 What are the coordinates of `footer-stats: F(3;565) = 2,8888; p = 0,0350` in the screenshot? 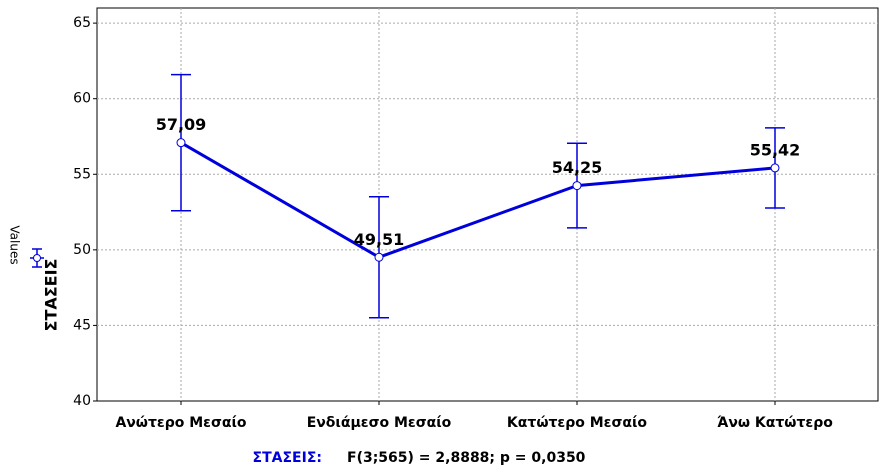 It's located at (466, 458).